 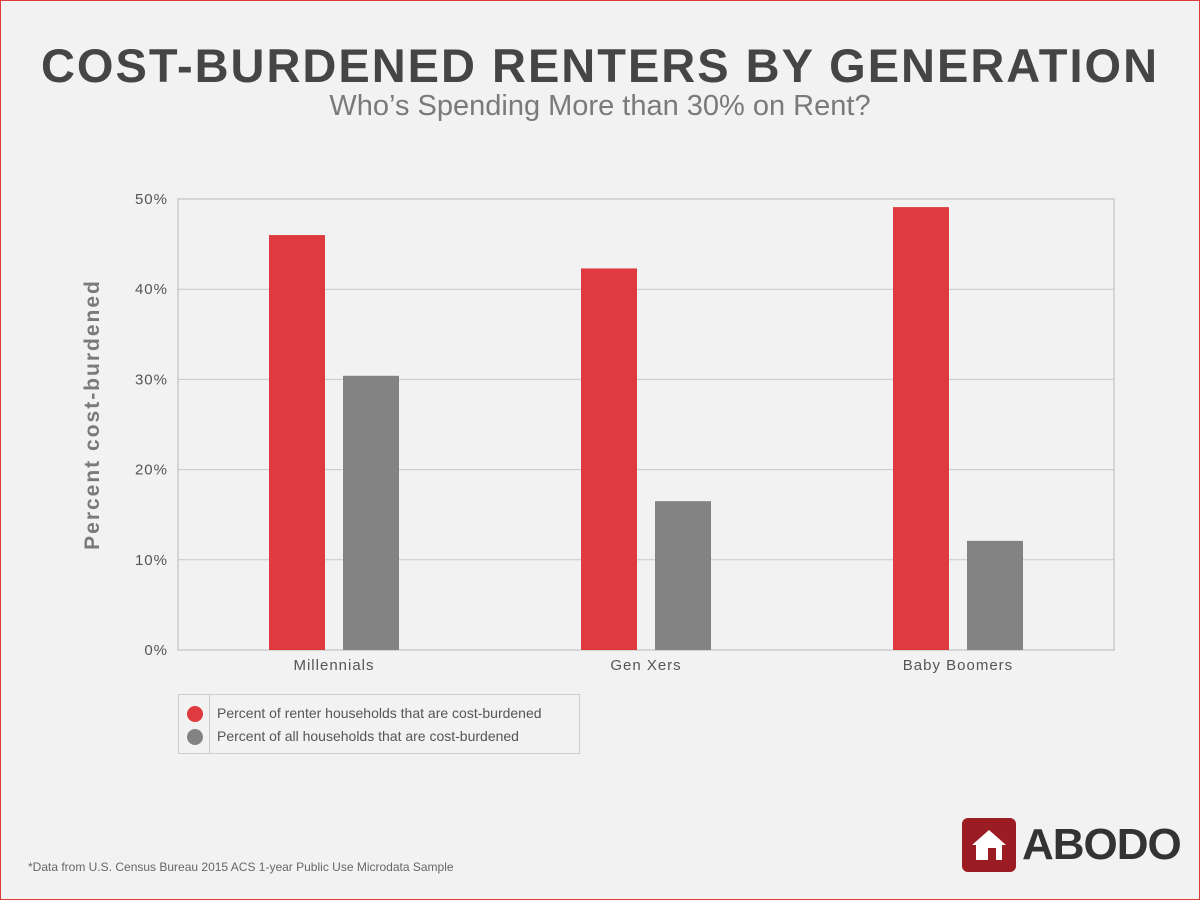 What do you see at coordinates (989, 845) in the screenshot?
I see `house-icon` at bounding box center [989, 845].